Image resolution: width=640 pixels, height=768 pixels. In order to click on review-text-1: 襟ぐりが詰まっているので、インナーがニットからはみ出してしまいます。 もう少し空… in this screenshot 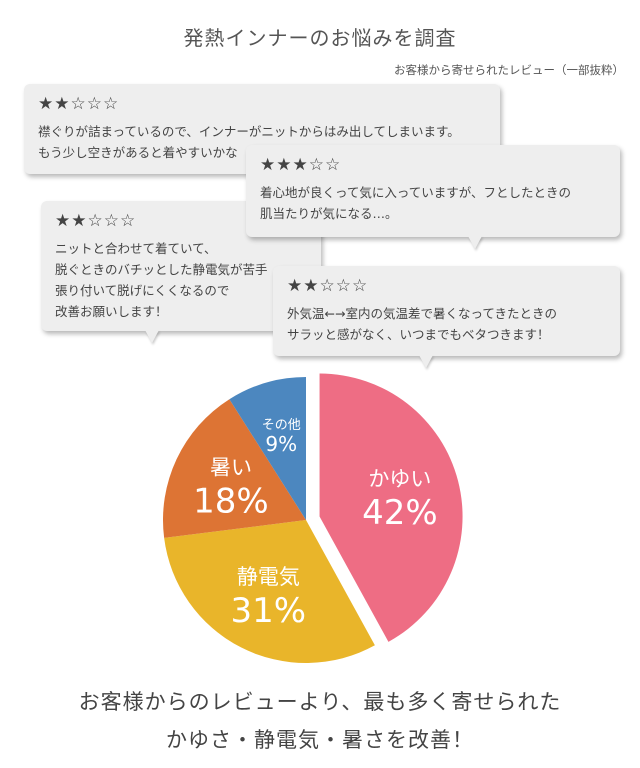, I will do `click(249, 142)`.